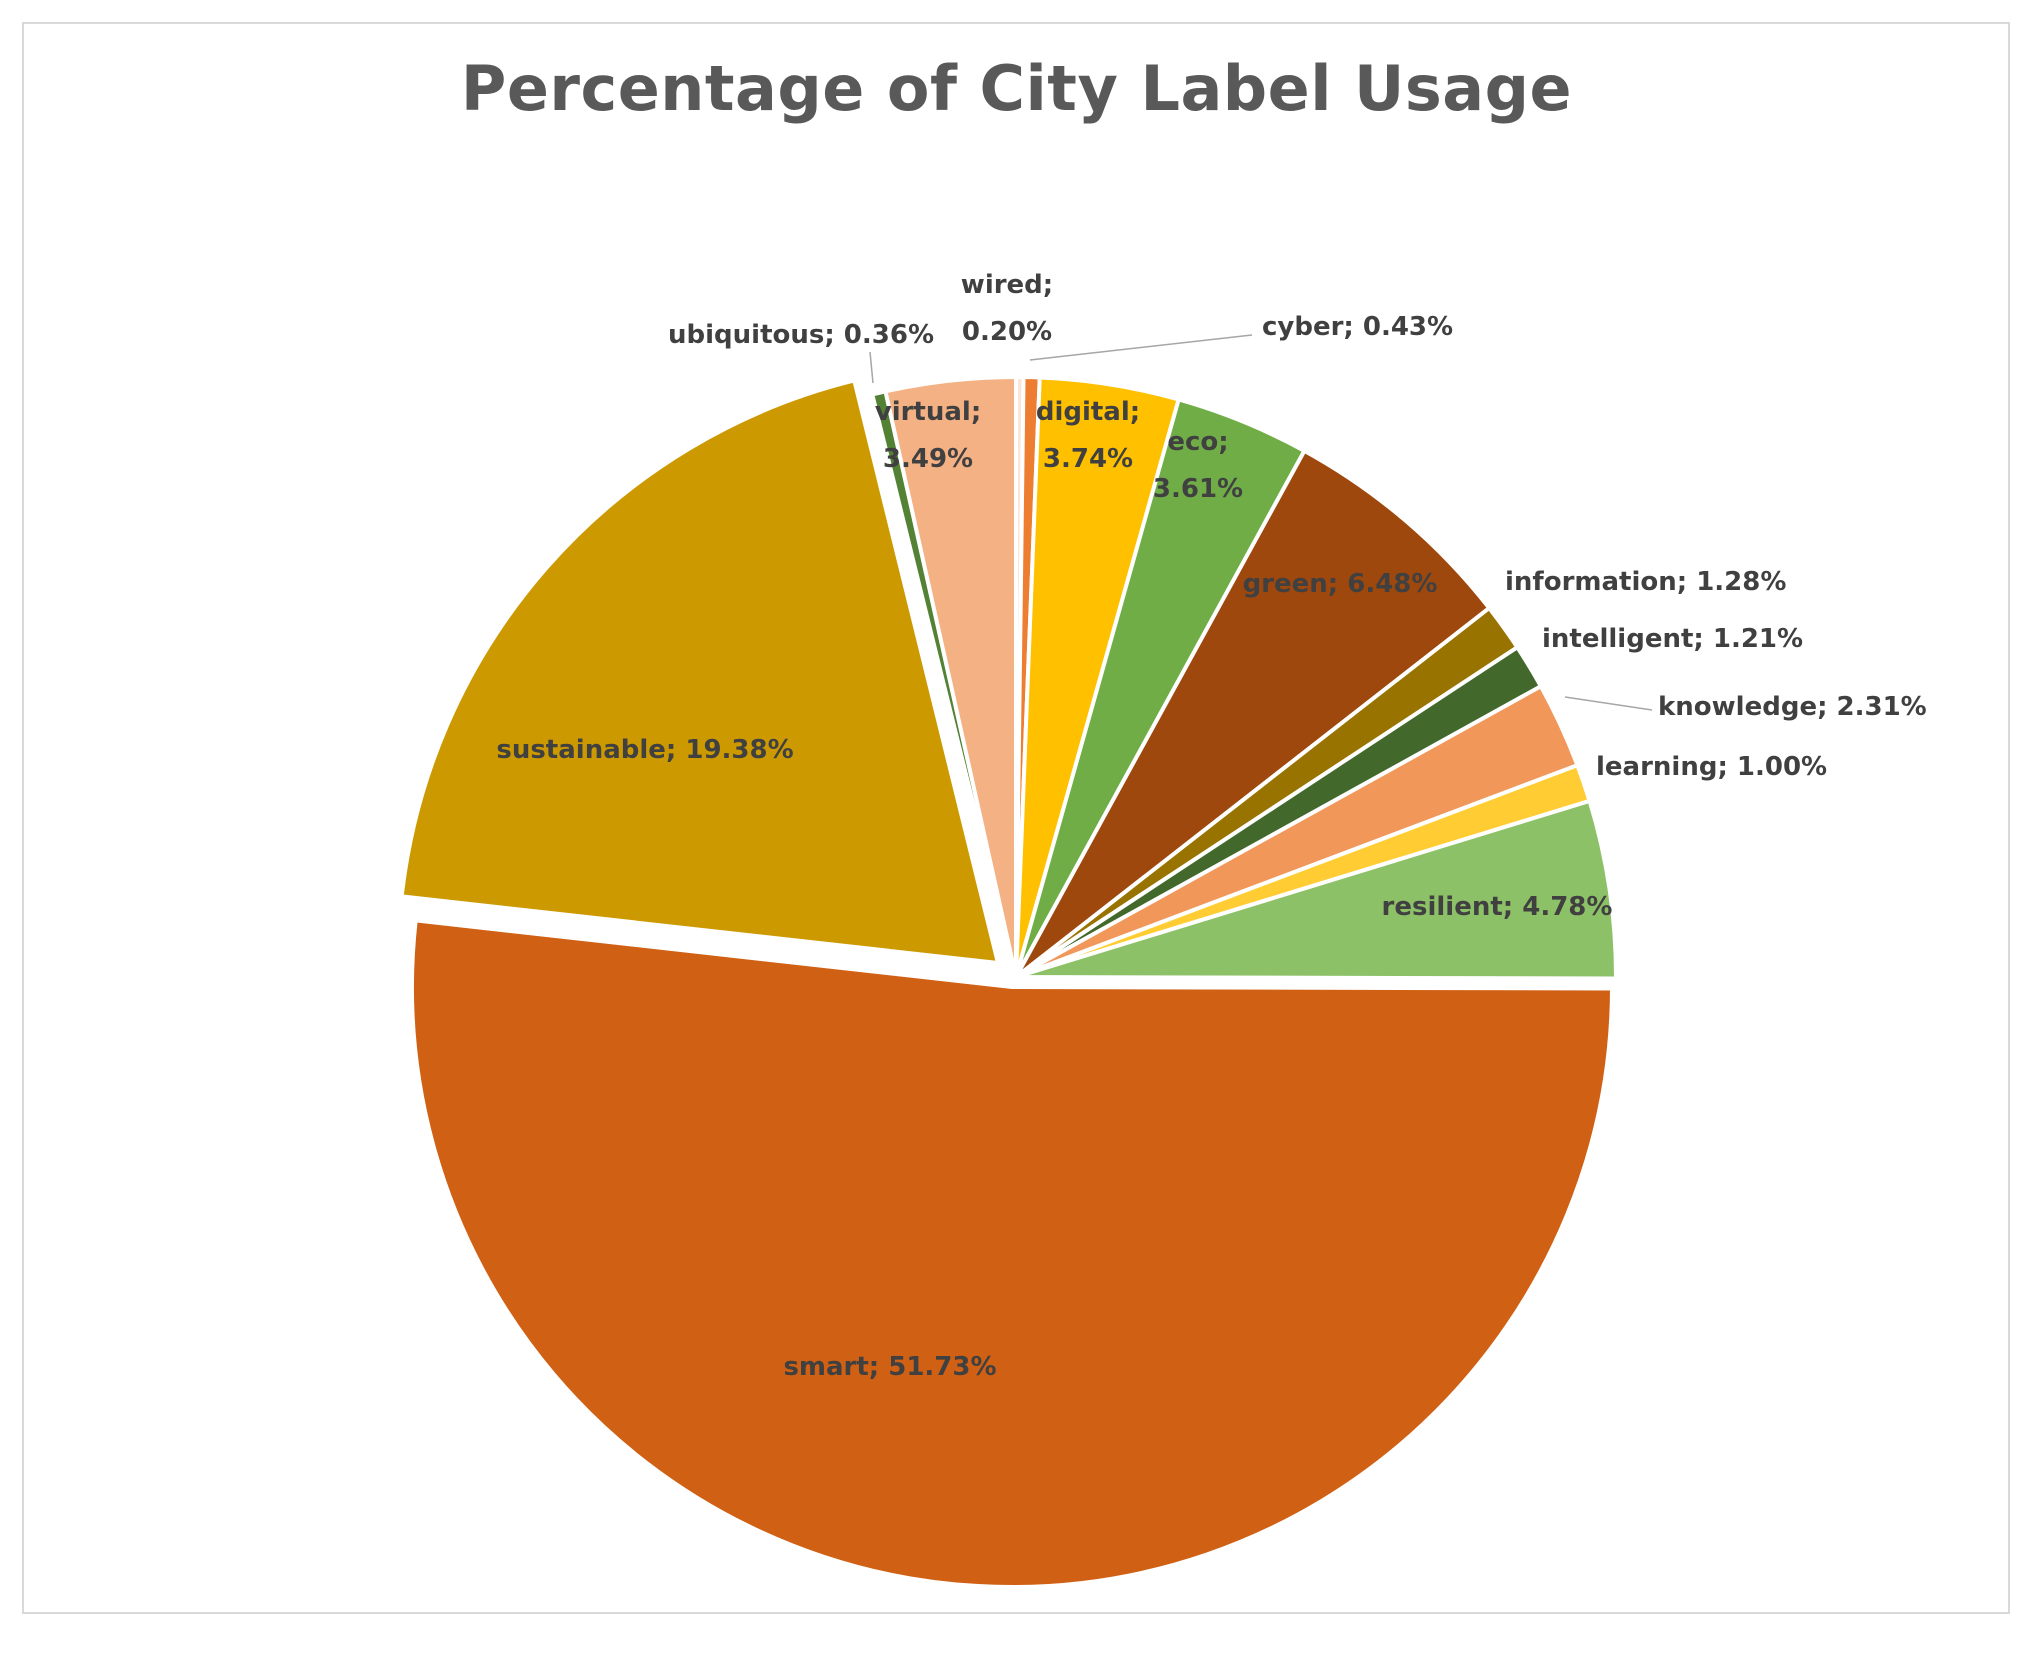  What do you see at coordinates (1316, 889) in the screenshot?
I see `pie-slice-resilient` at bounding box center [1316, 889].